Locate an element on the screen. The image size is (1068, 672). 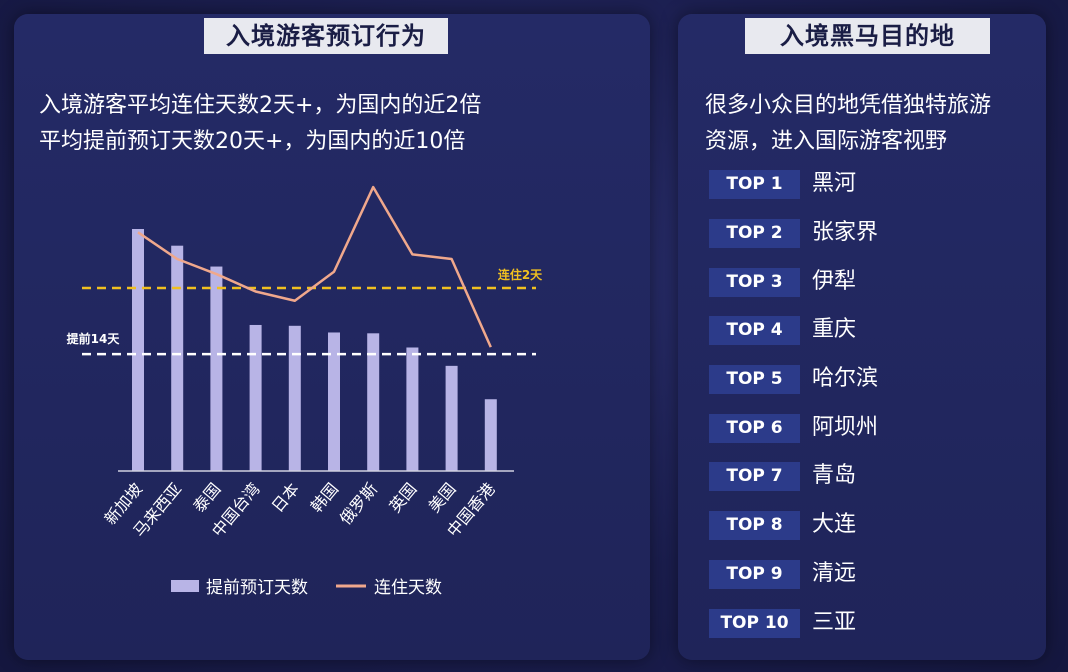
rank-item: TOP 2 张家界 is located at coordinates (869, 233).